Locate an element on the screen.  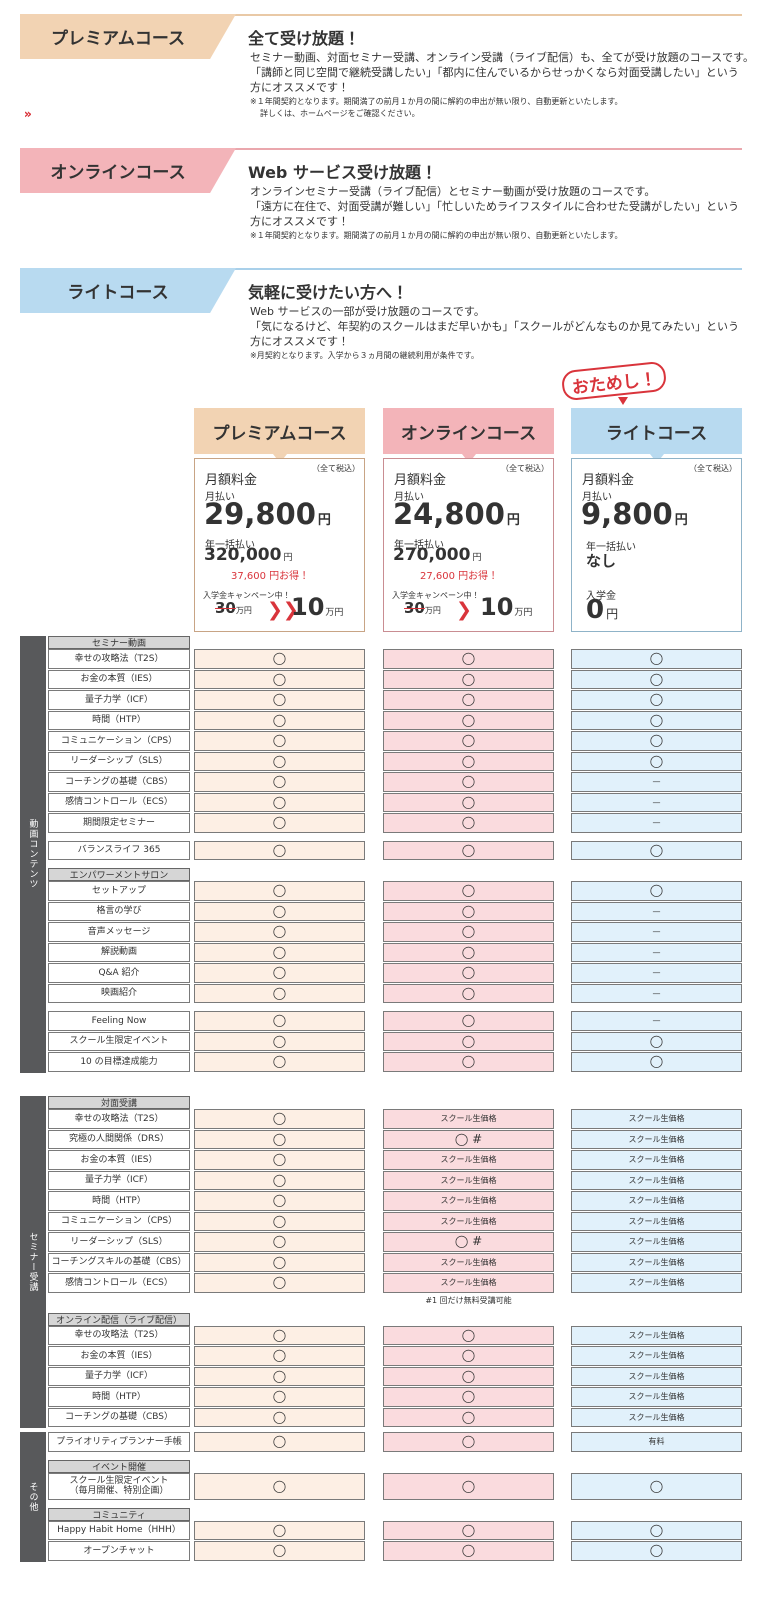
top-rule is located at coordinates (381, 15).